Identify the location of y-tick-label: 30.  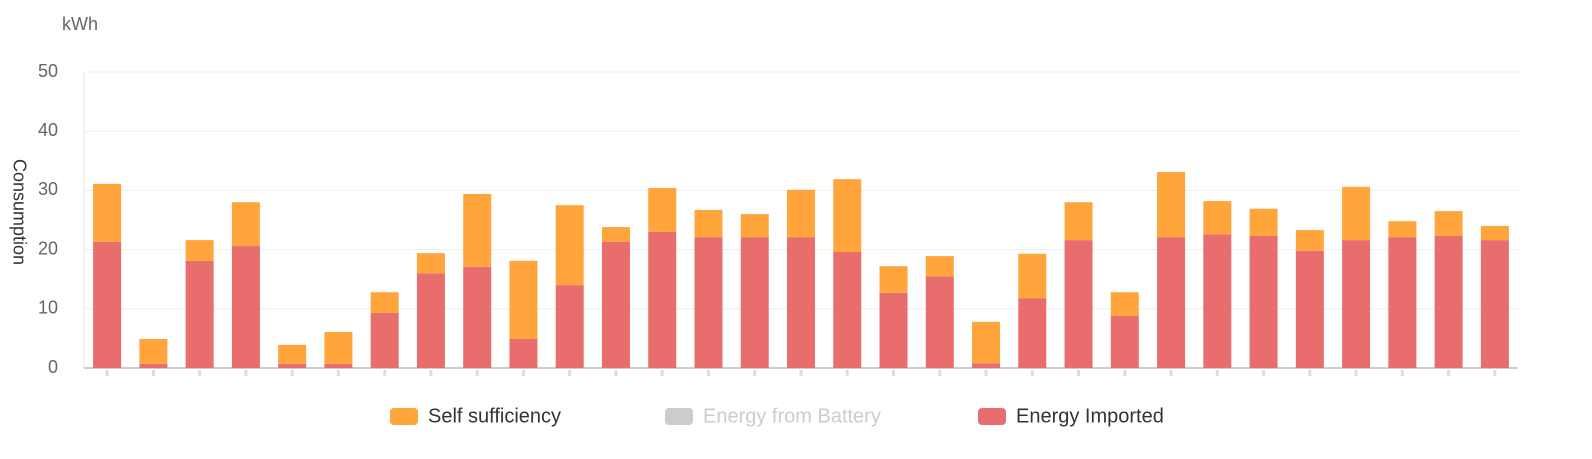
(48, 189).